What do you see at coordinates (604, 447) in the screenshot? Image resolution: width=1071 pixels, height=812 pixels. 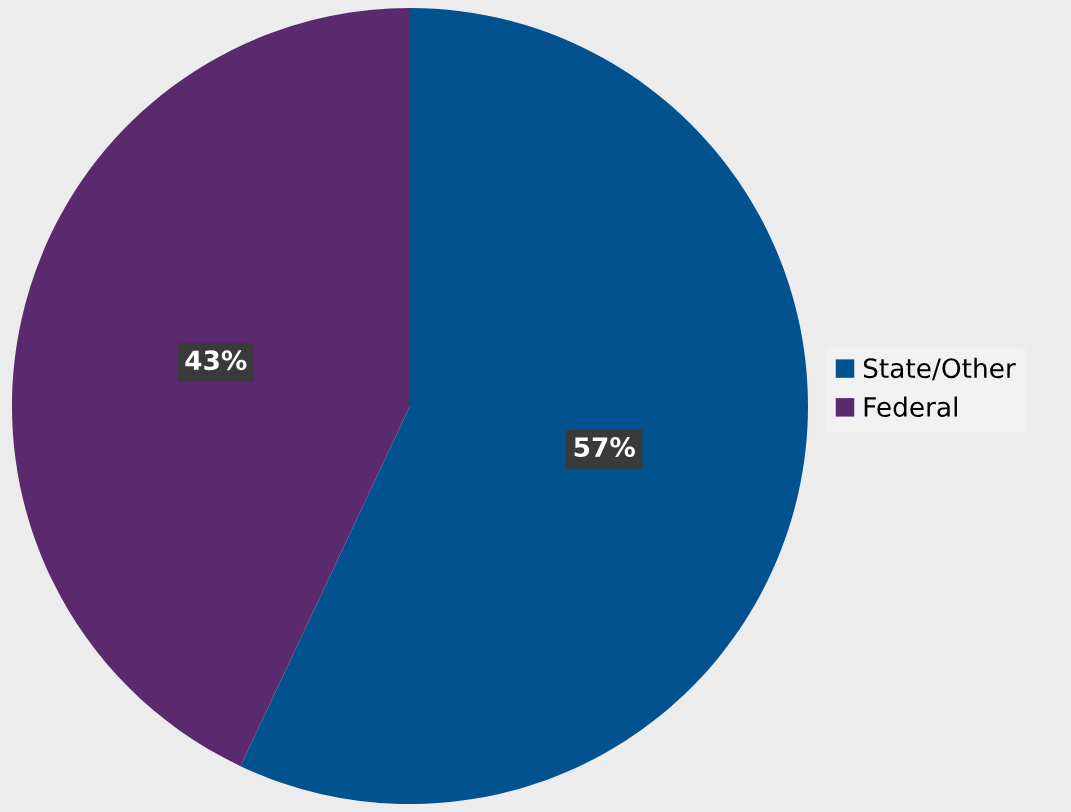 I see `data-label: 57%` at bounding box center [604, 447].